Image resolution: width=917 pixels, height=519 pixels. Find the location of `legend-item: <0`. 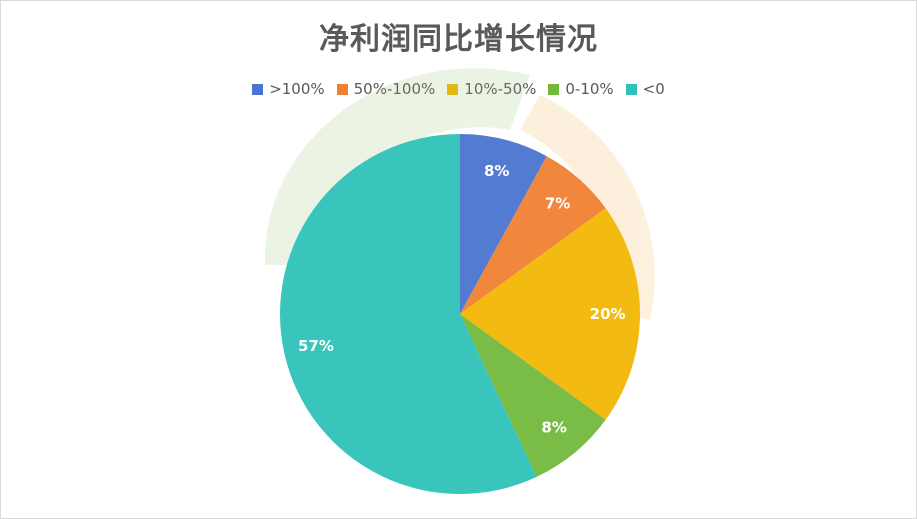

legend-item: <0 is located at coordinates (645, 89).